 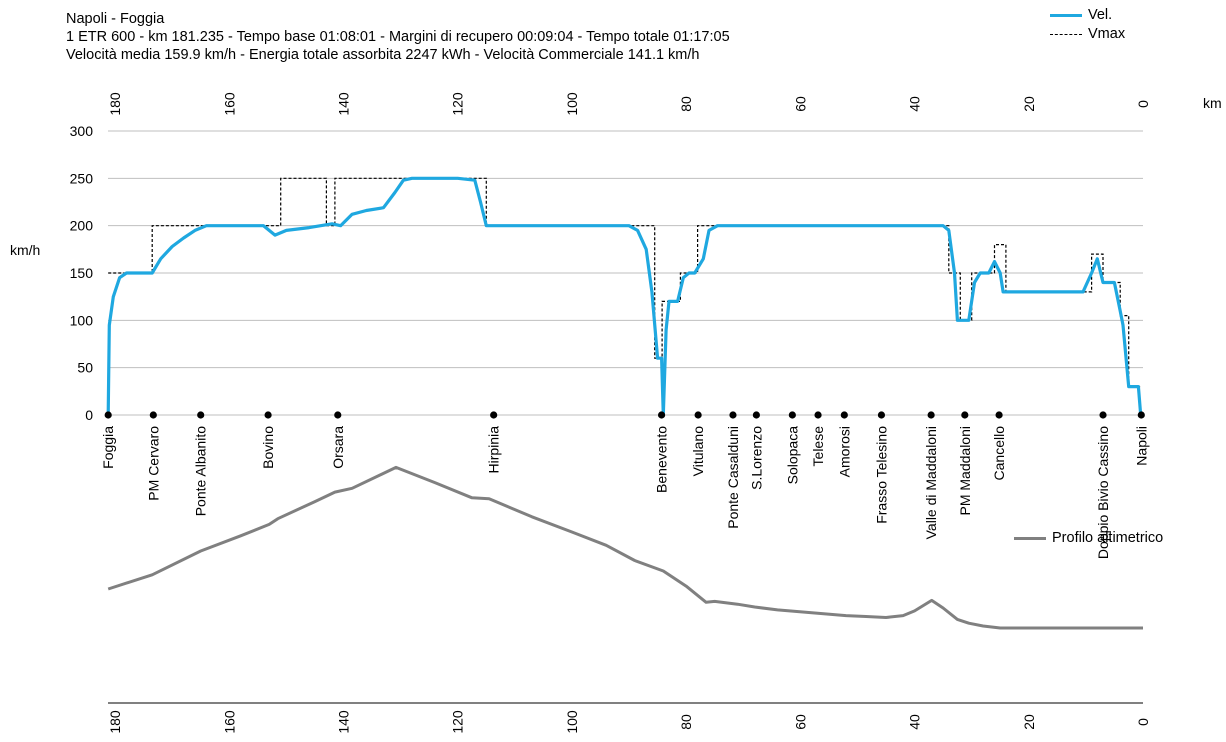 I want to click on profile-legend: Profilo altimetrico, so click(x=1088, y=538).